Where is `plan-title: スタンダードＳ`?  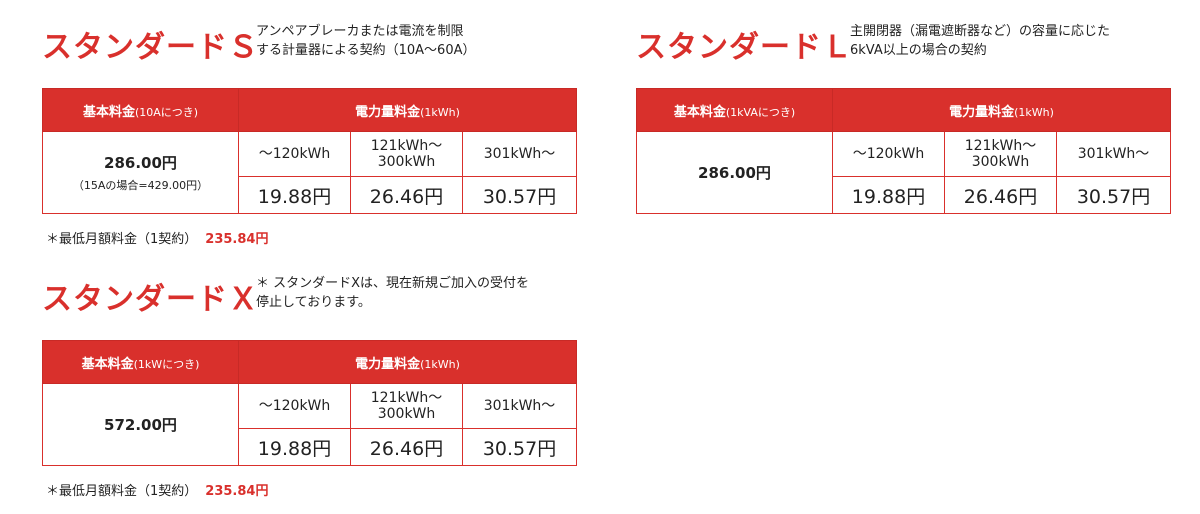
plan-title: スタンダードＳ is located at coordinates (150, 47).